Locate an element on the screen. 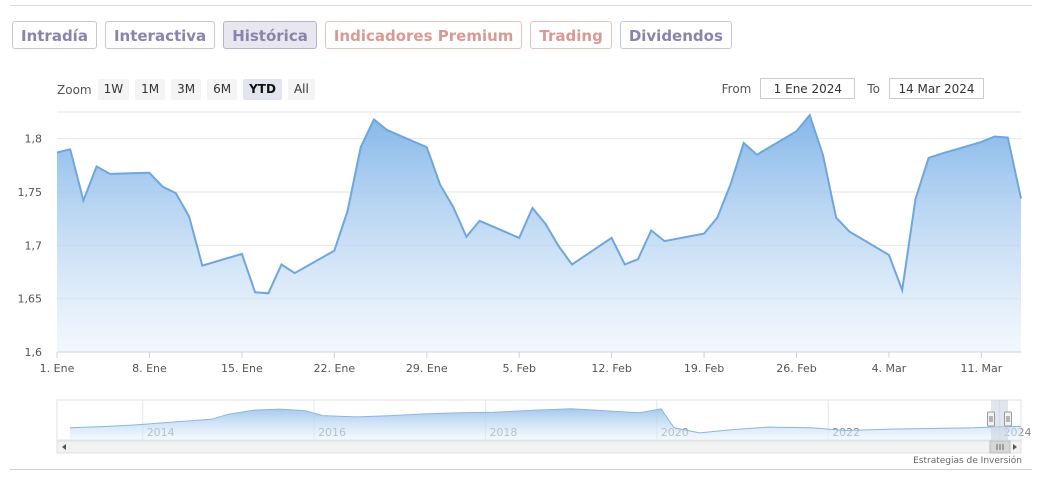  tab-dividendos: Dividendos is located at coordinates (675, 35).